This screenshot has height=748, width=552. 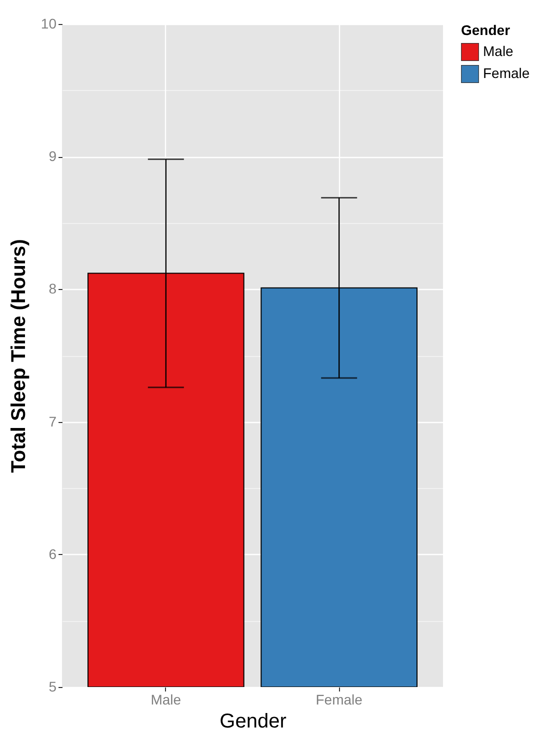 I want to click on x-axis-title: Gender, so click(x=253, y=721).